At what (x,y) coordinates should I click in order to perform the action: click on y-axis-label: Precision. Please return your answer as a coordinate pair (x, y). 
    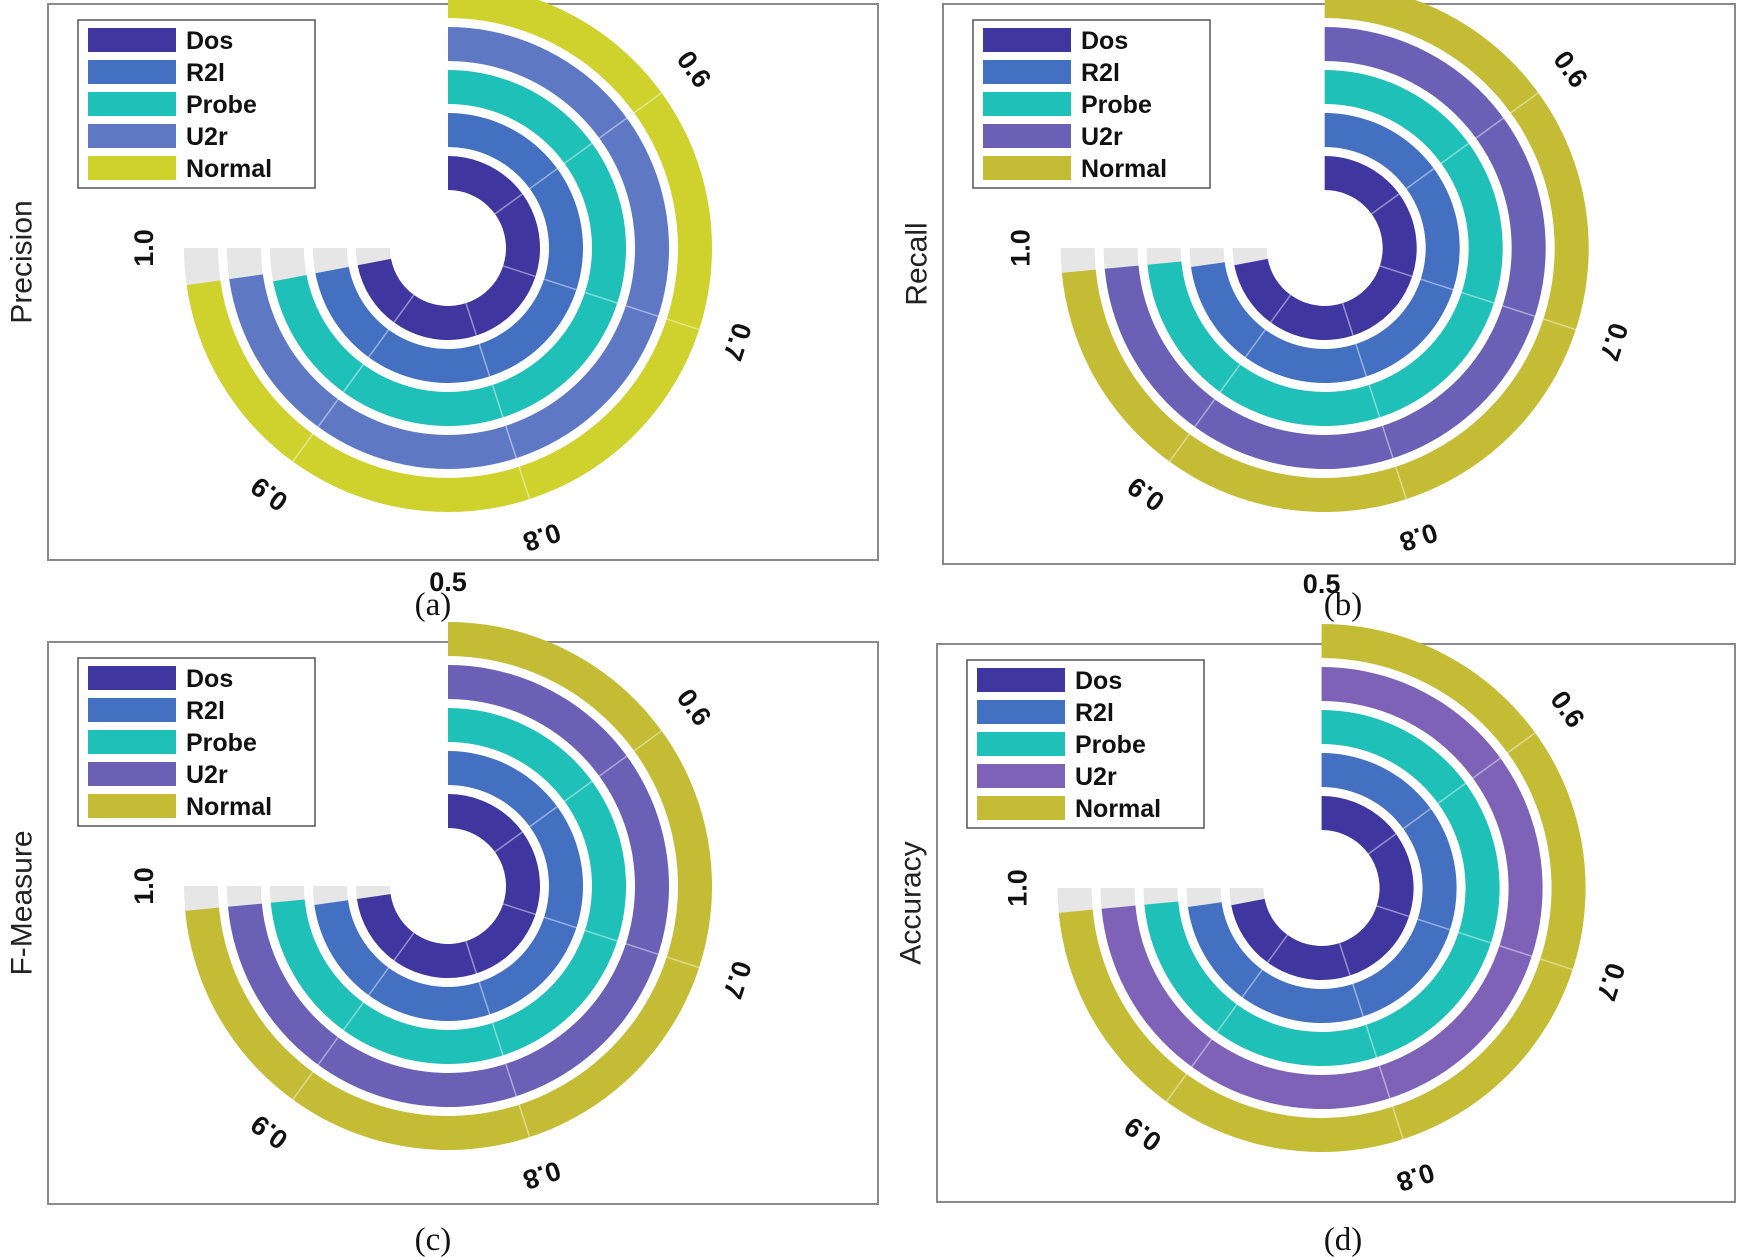
    Looking at the image, I should click on (22, 261).